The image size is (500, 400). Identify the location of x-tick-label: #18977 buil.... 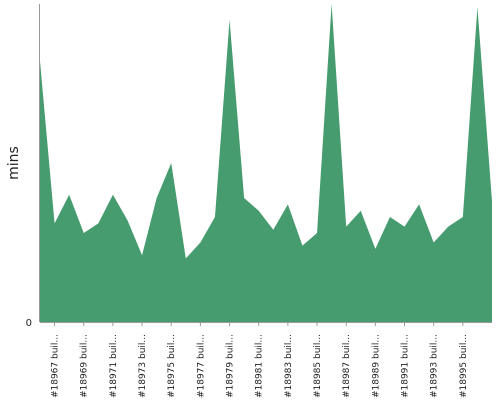
(201, 366).